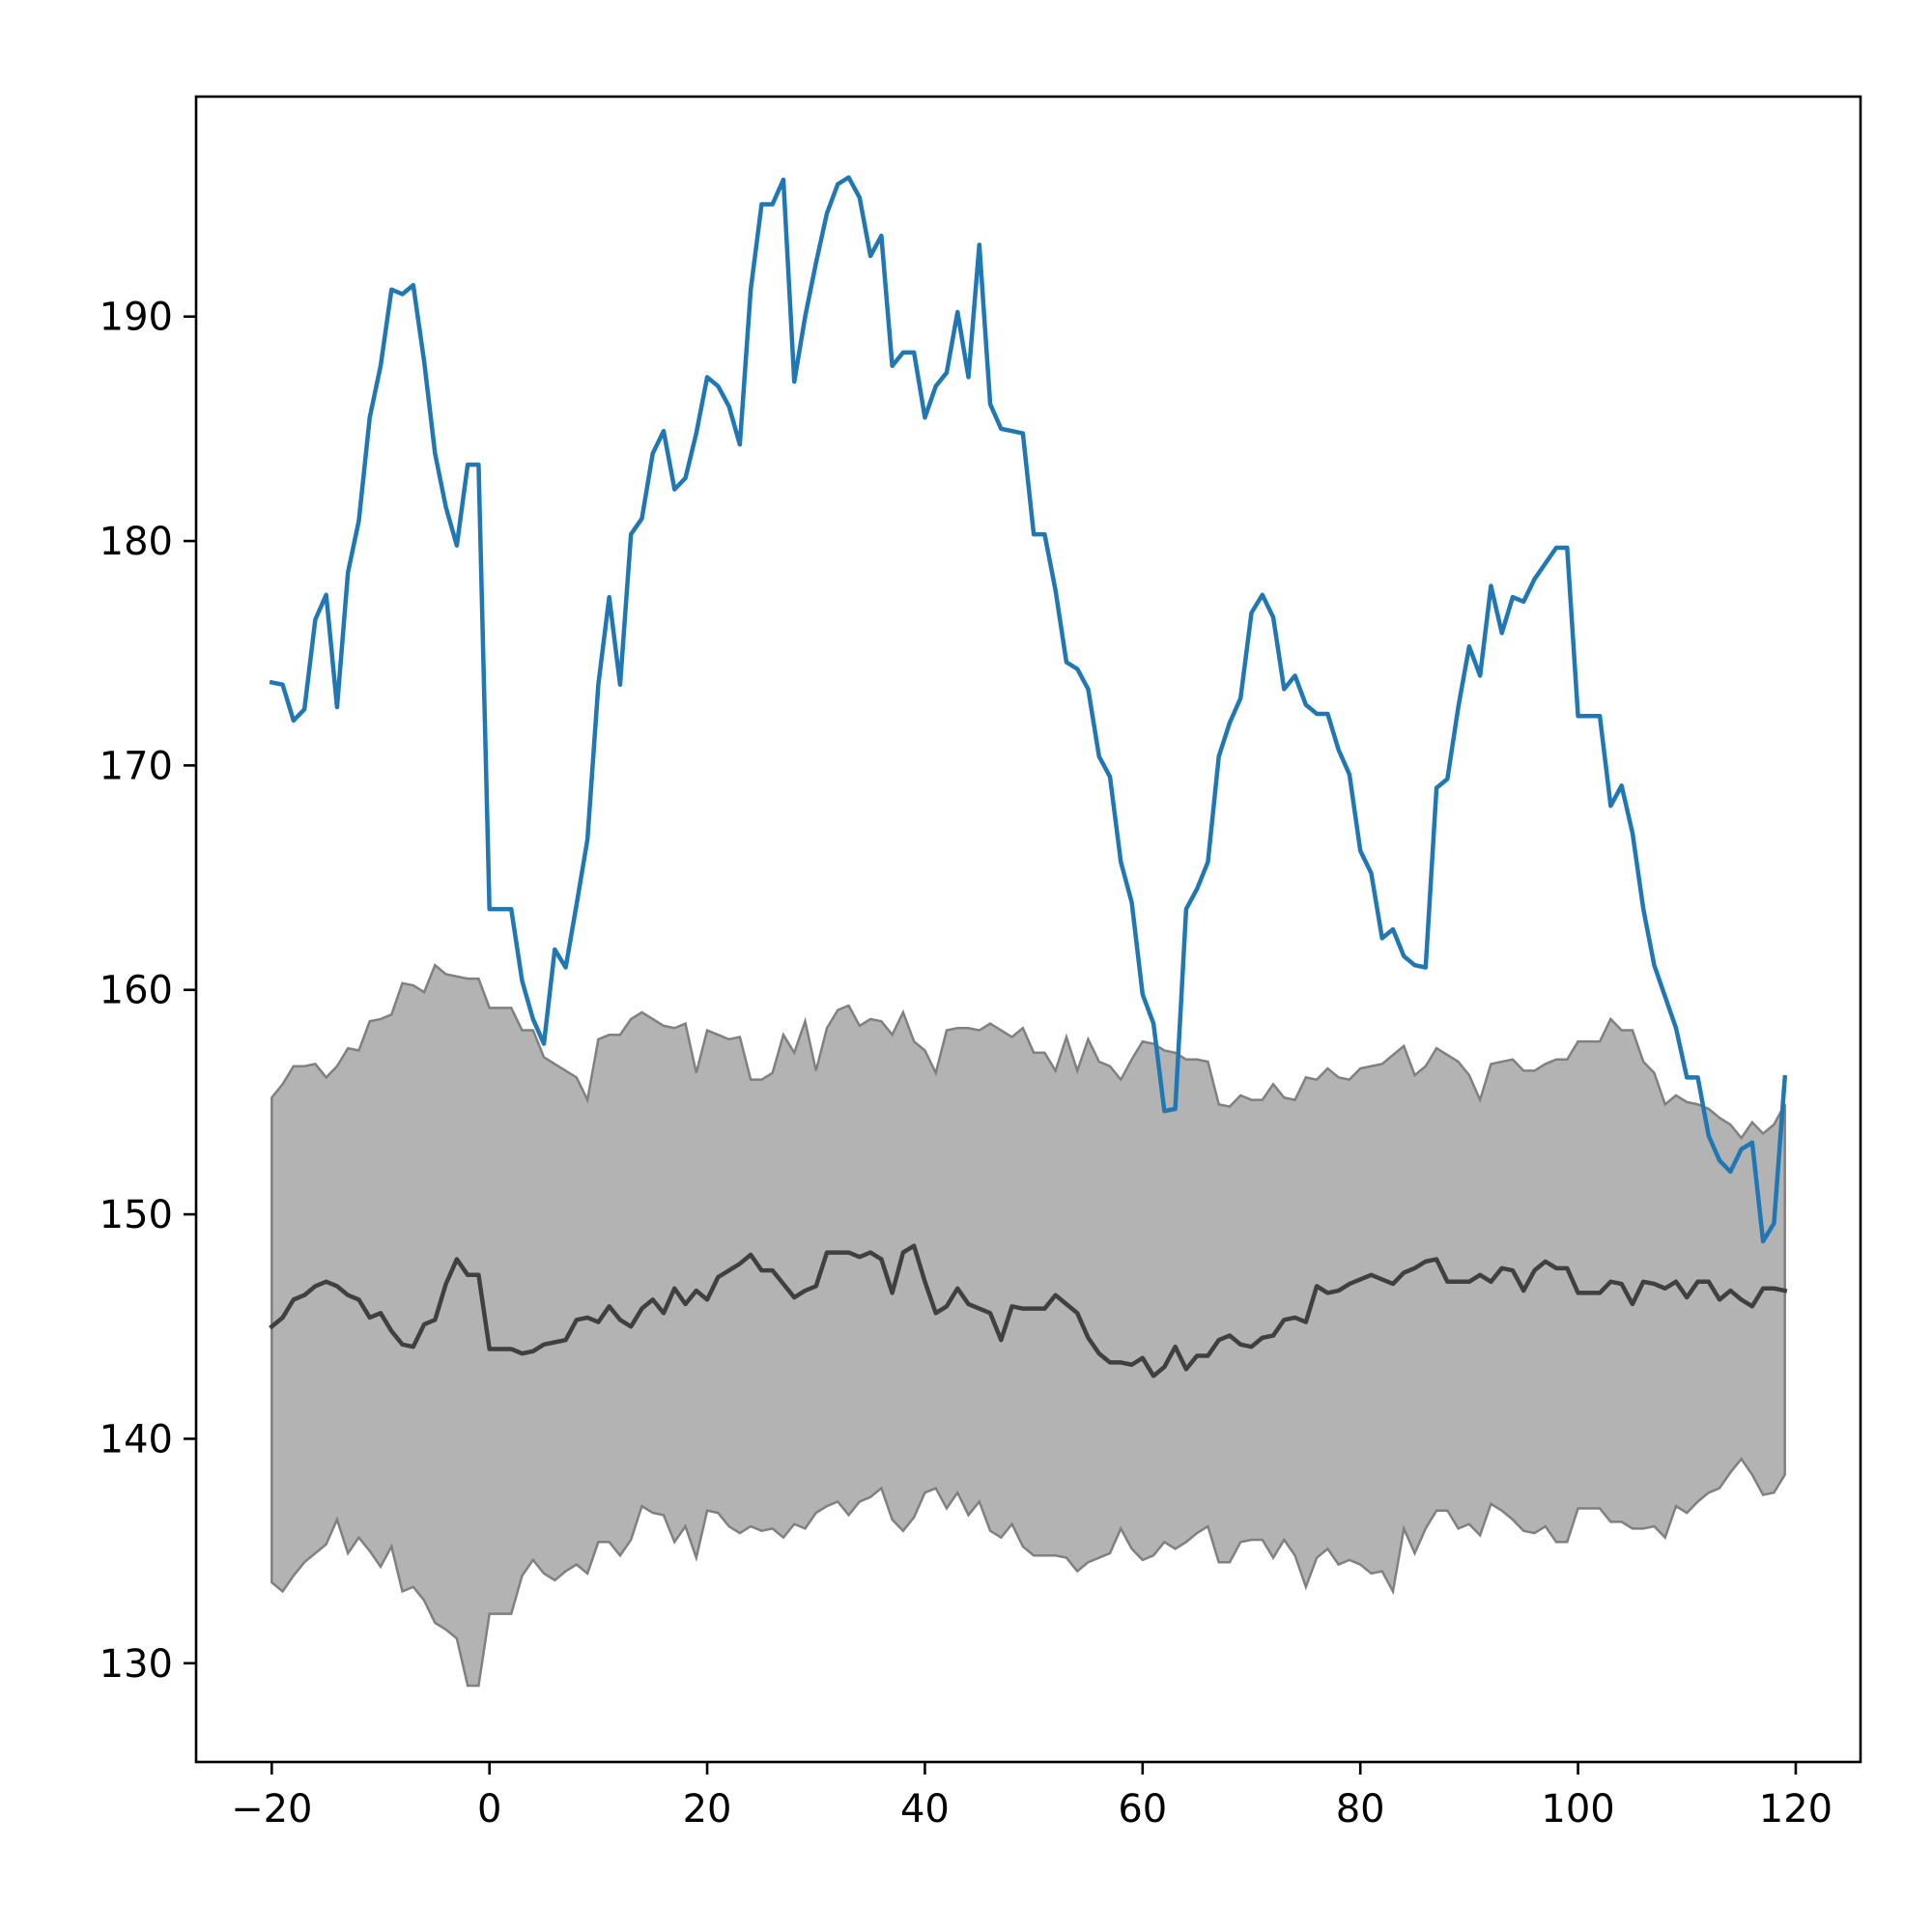 The width and height of the screenshot is (1932, 1932). I want to click on y-tick-label: 180, so click(136, 542).